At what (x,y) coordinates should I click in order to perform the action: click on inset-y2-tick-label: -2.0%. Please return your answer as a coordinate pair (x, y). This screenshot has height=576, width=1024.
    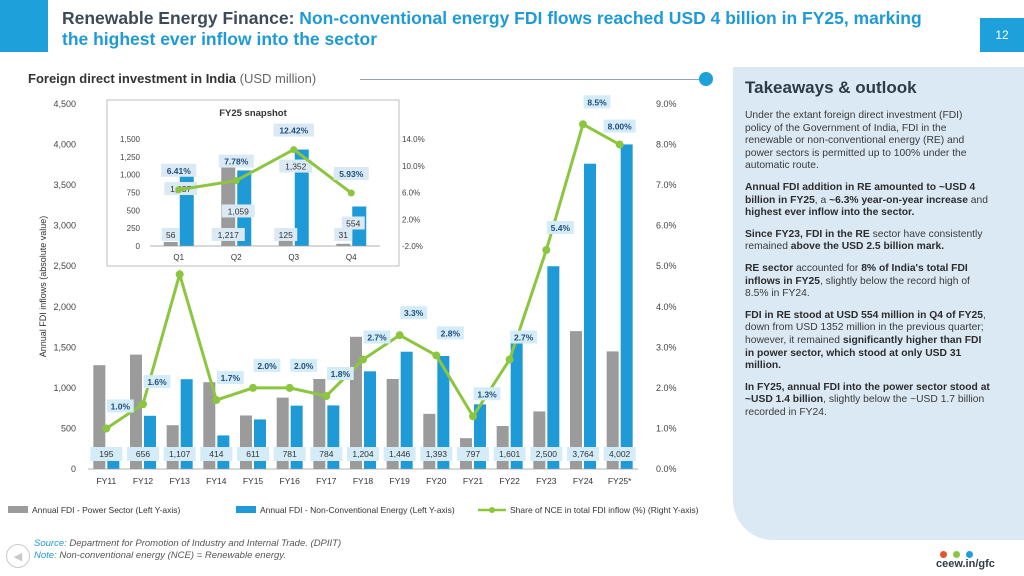
    Looking at the image, I should click on (412, 246).